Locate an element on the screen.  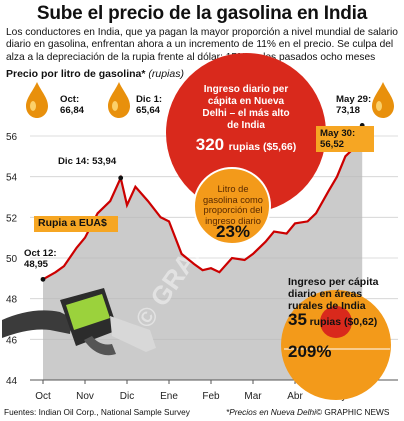
oct12-rate-callout: Oct 12: 48,95 is located at coordinates (40, 259).